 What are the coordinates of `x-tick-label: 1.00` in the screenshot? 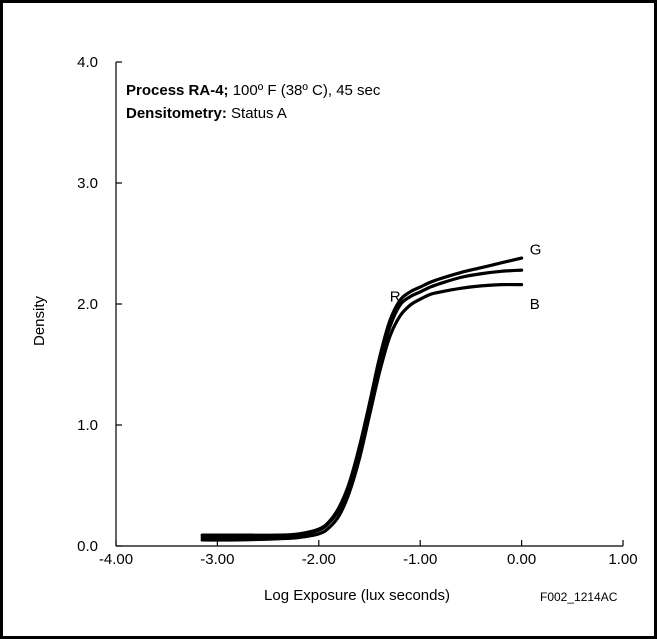 It's located at (622, 559).